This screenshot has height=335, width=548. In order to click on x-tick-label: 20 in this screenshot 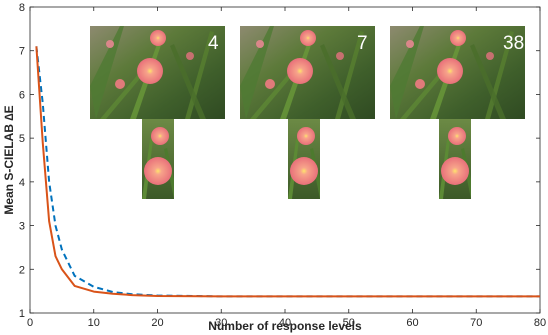, I will do `click(157, 323)`.